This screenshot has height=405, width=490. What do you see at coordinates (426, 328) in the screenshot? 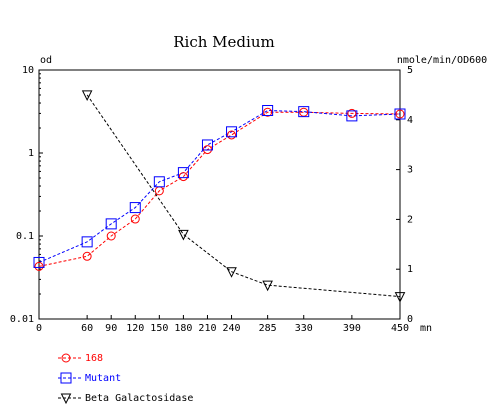
I see `x-axis-label: mn` at bounding box center [426, 328].